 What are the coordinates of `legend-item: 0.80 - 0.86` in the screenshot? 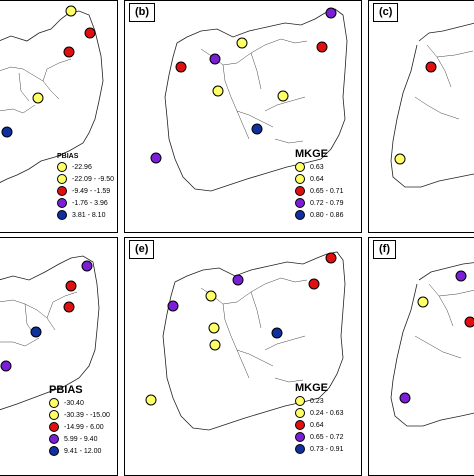 It's located at (319, 215).